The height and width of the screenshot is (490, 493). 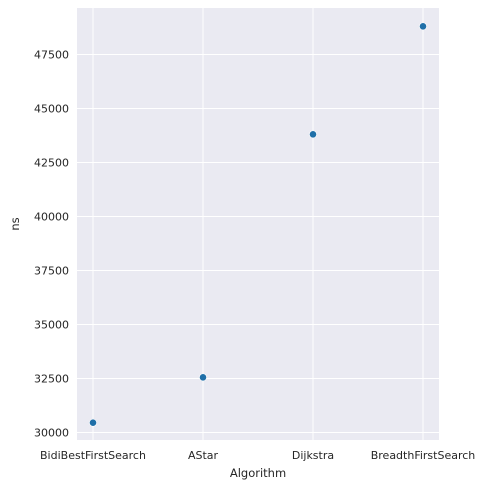 I want to click on data-point-breadthfirstsearch, so click(x=423, y=26).